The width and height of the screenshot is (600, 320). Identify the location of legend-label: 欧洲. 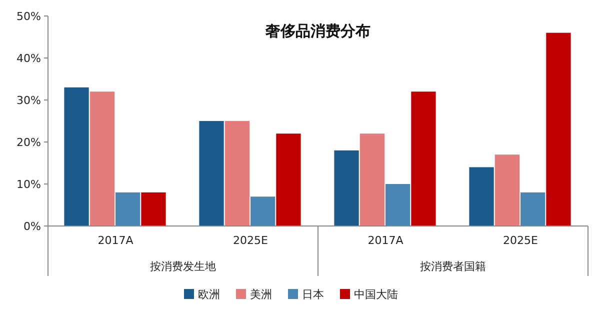
(209, 294).